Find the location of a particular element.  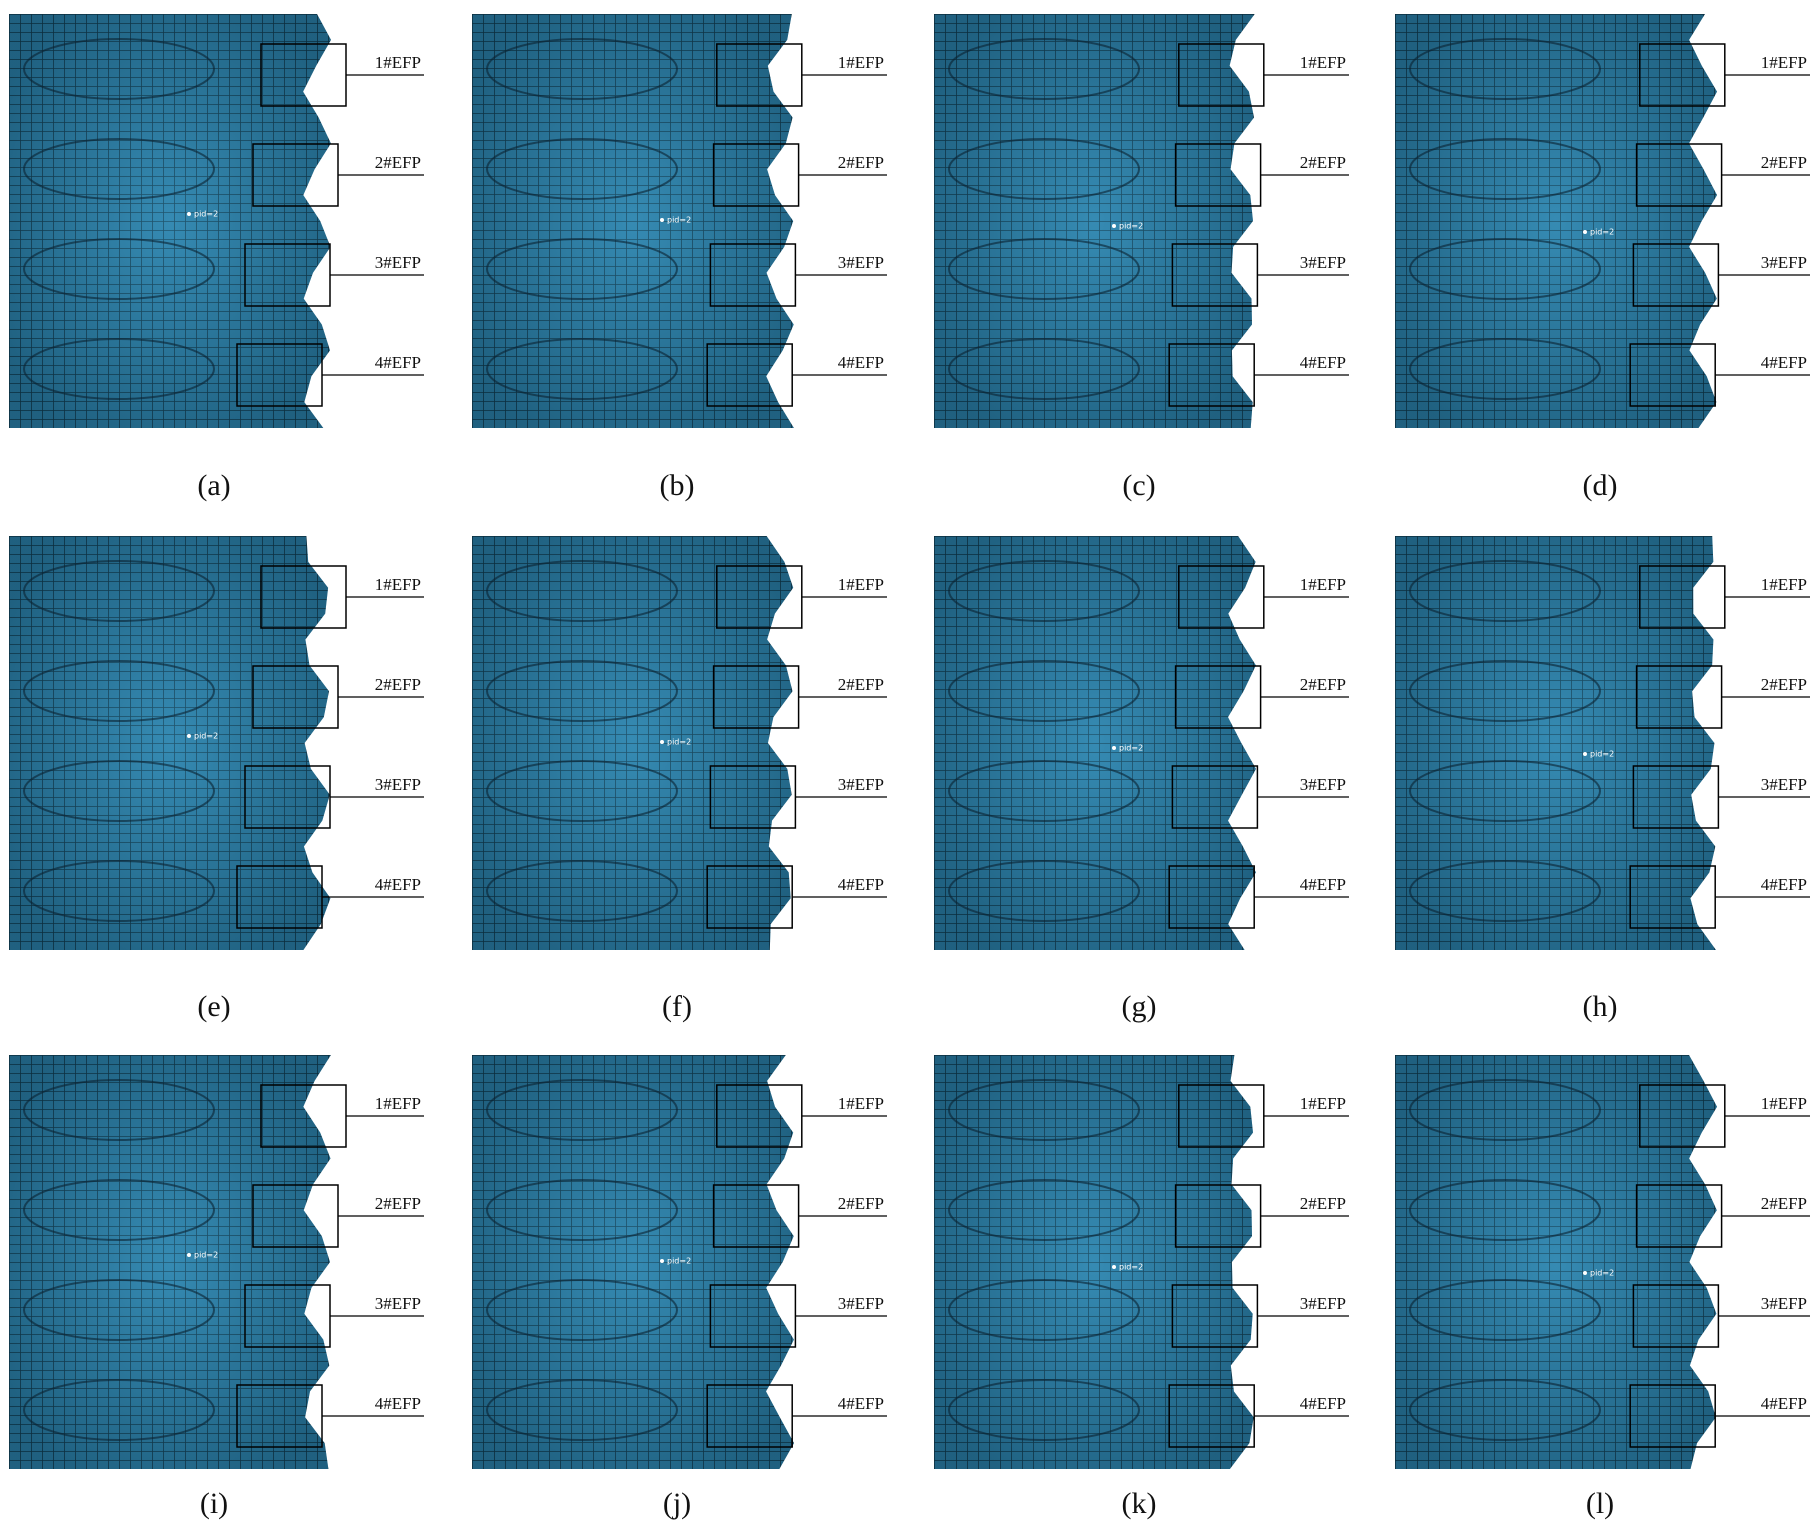

panel-caption: (g) is located at coordinates (1139, 1006).